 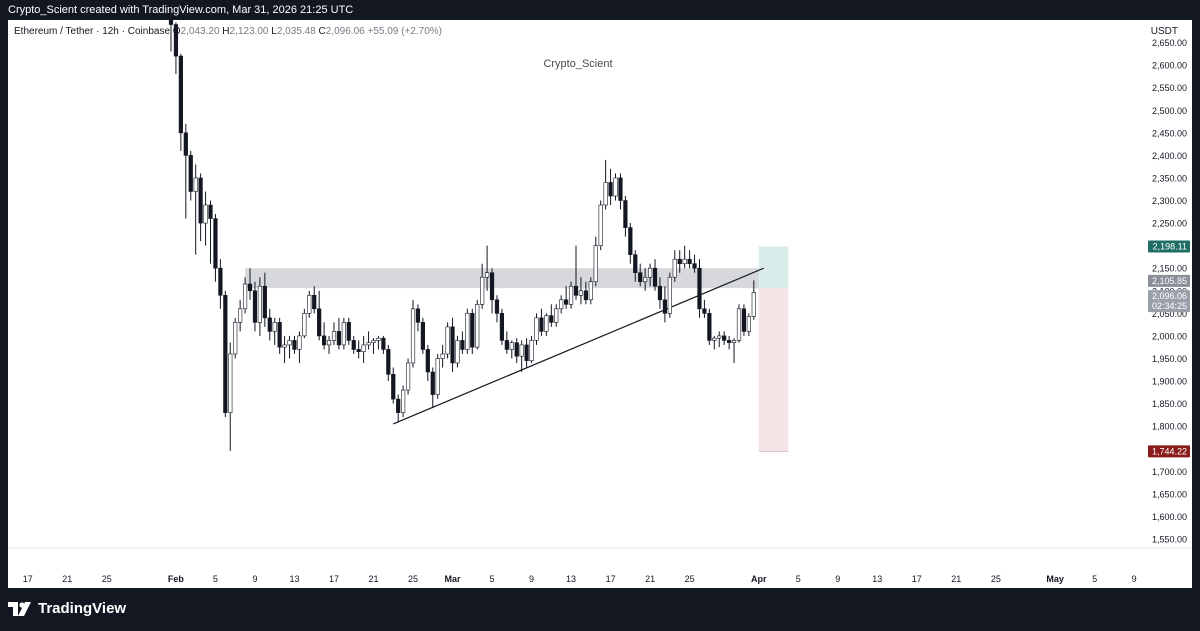 I want to click on y-tick-label: 1,600.00, so click(x=1169, y=517).